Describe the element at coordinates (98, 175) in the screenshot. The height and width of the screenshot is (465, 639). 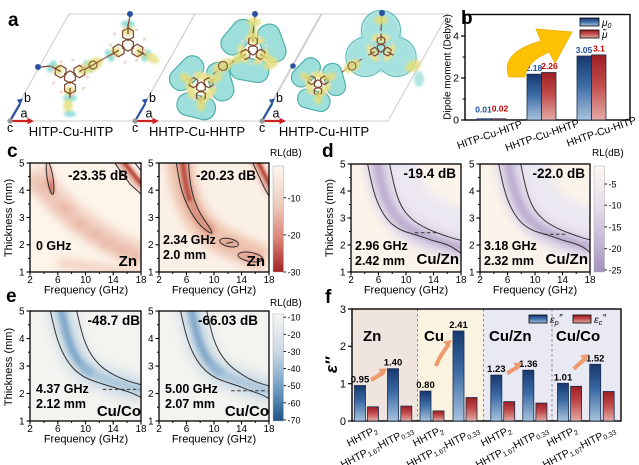
I see `svg-text: -23.35 dB` at that location.